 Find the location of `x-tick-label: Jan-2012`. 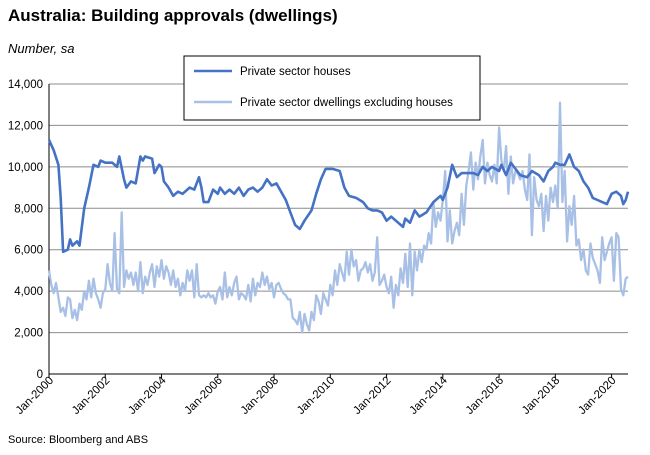

x-tick-label: Jan-2012 is located at coordinates (372, 396).